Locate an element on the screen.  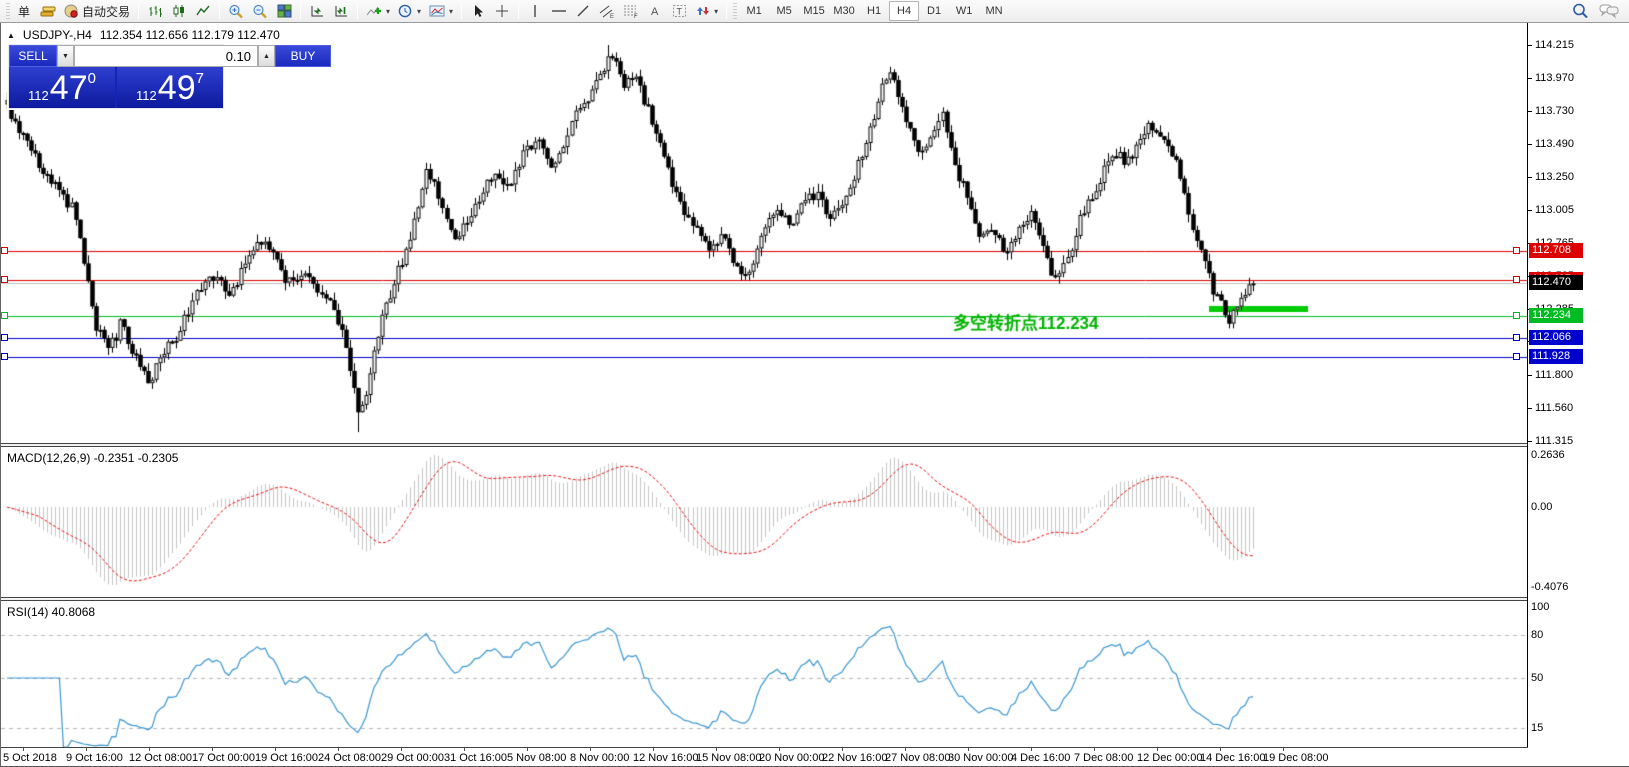
fibonacci-button: F is located at coordinates (631, 11).